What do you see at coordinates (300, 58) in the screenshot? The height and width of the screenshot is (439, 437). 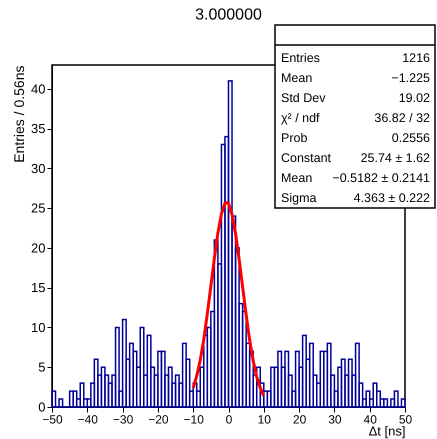 I see `text: Entries` at bounding box center [300, 58].